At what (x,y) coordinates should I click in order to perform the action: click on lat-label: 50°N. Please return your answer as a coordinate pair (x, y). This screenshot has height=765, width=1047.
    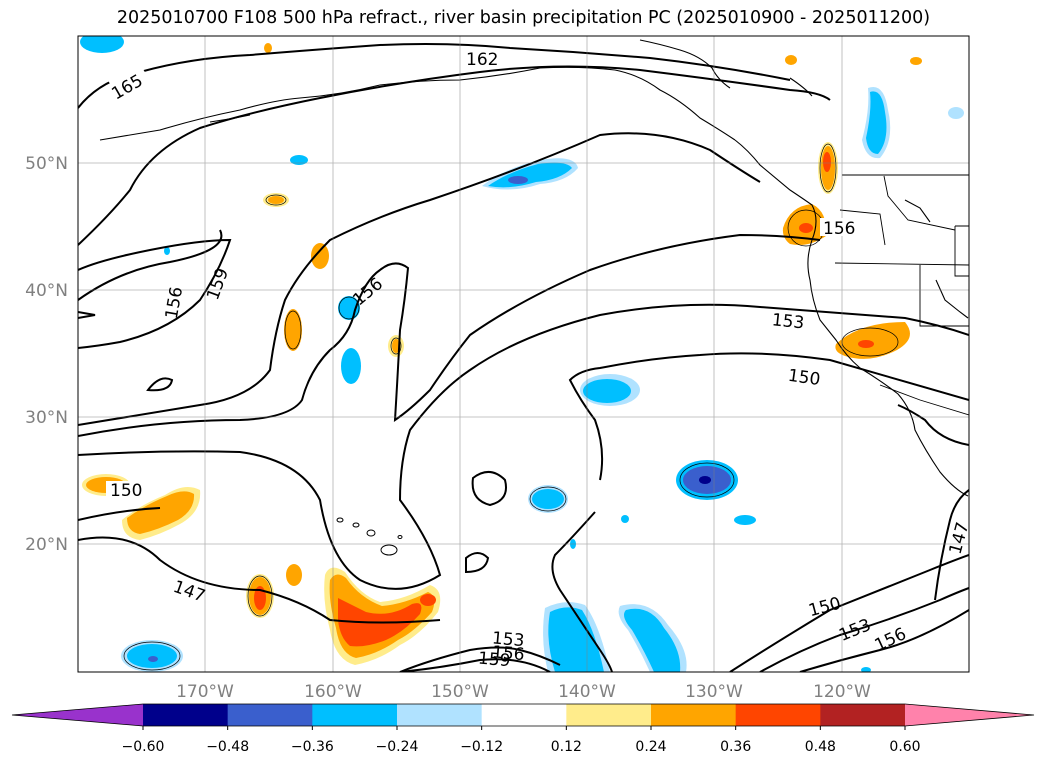
    Looking at the image, I should click on (46, 164).